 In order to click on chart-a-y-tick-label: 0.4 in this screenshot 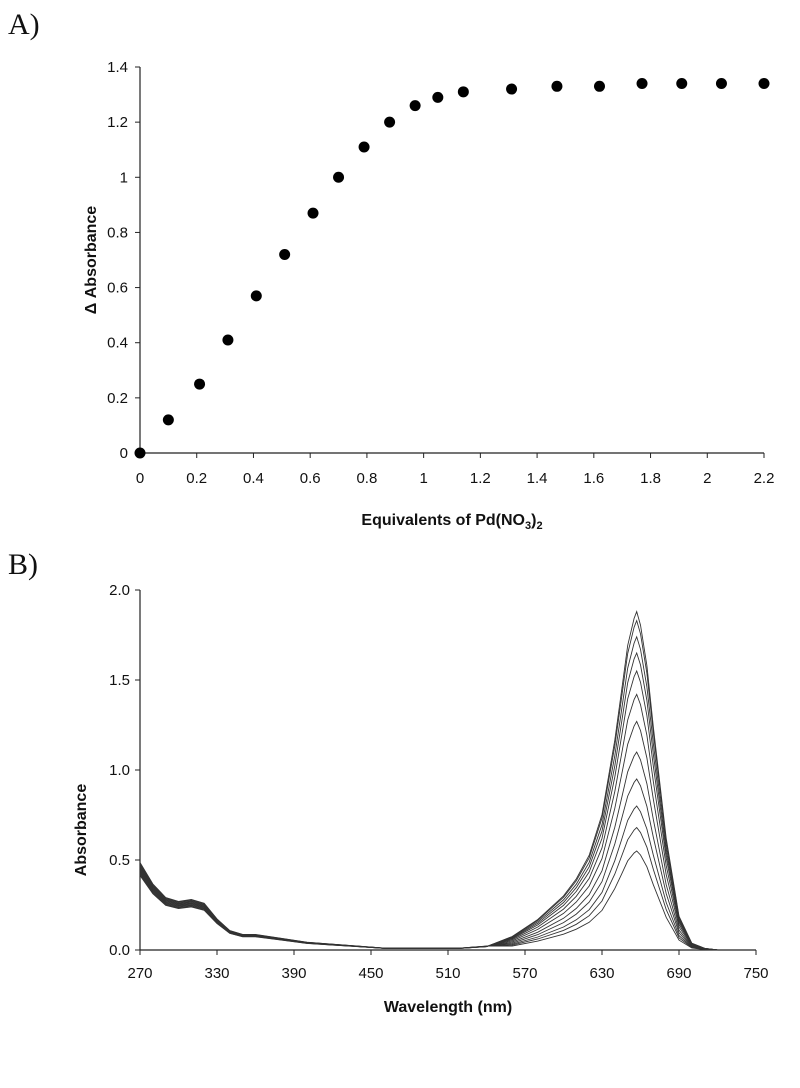, I will do `click(117, 343)`.